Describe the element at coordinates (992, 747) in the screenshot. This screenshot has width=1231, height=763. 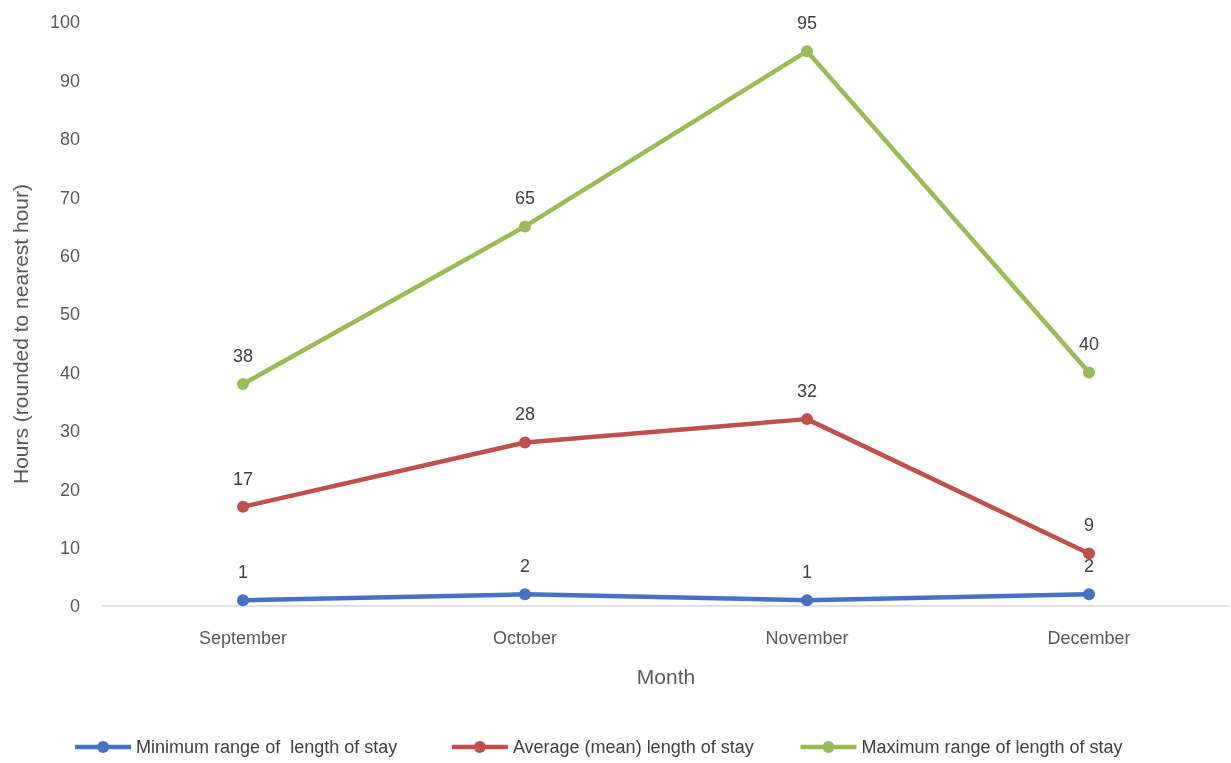
I see `legend-label: Maximum range of length of stay` at that location.